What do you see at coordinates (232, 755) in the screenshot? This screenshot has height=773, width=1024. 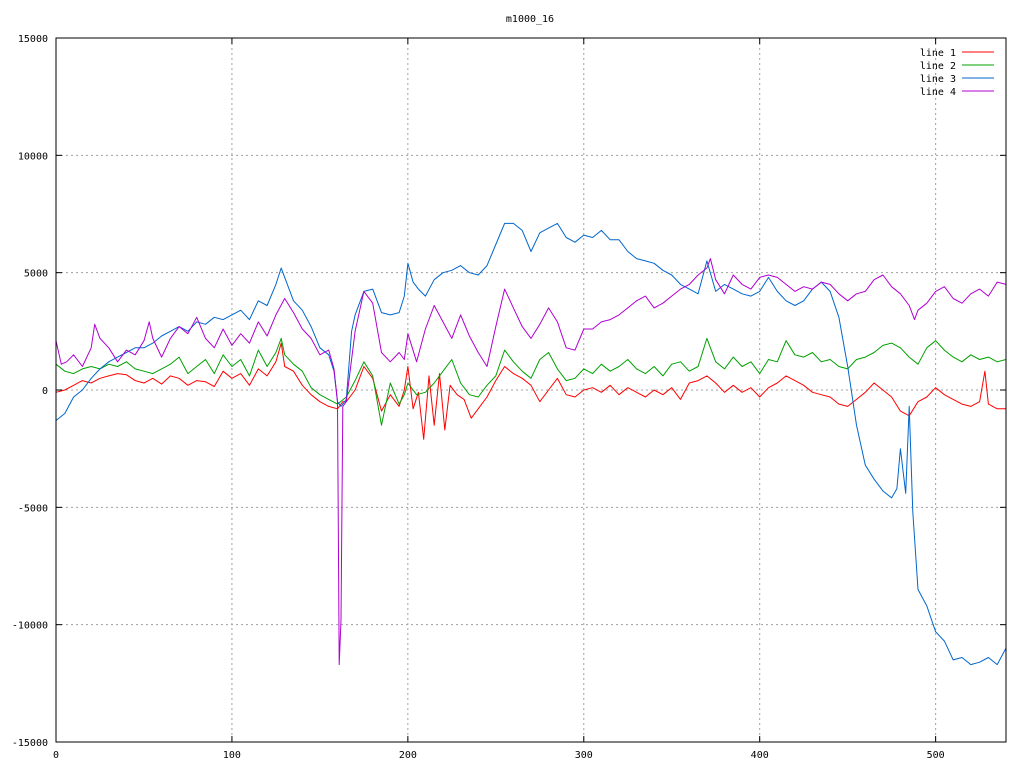 I see `x-tick-label: 100` at bounding box center [232, 755].